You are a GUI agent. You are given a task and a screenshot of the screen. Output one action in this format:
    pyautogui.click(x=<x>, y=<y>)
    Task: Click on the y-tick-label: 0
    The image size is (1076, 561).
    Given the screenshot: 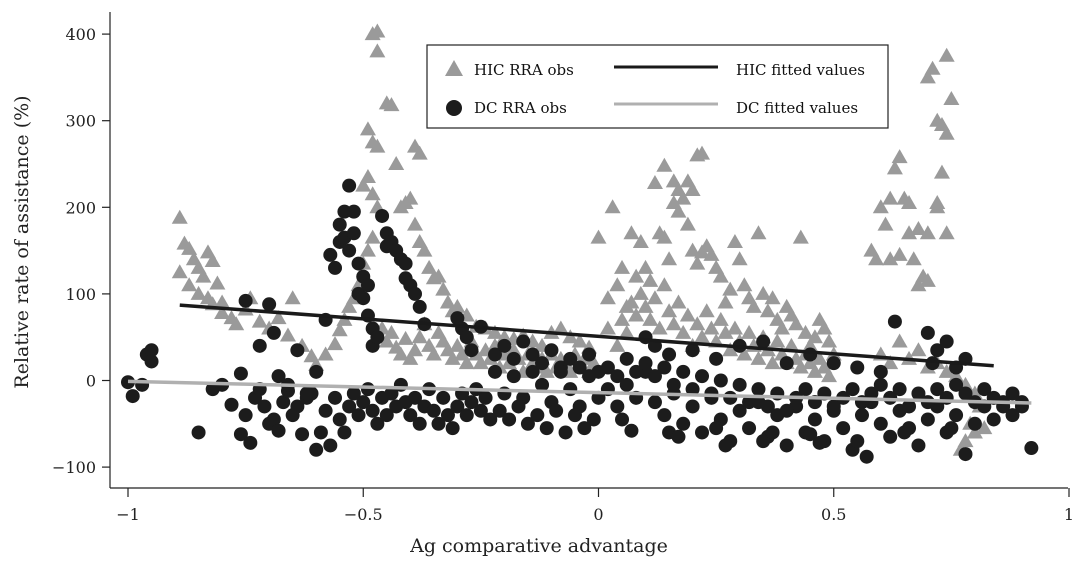 What is the action you would take?
    pyautogui.click(x=91, y=381)
    